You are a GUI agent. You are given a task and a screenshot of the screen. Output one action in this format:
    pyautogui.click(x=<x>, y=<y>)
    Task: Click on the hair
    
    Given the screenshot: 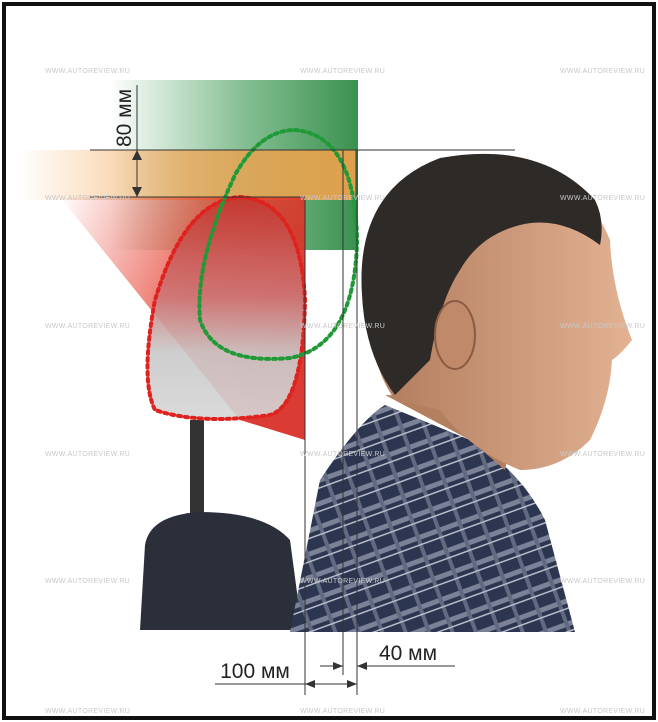 What is the action you would take?
    pyautogui.click(x=481, y=274)
    